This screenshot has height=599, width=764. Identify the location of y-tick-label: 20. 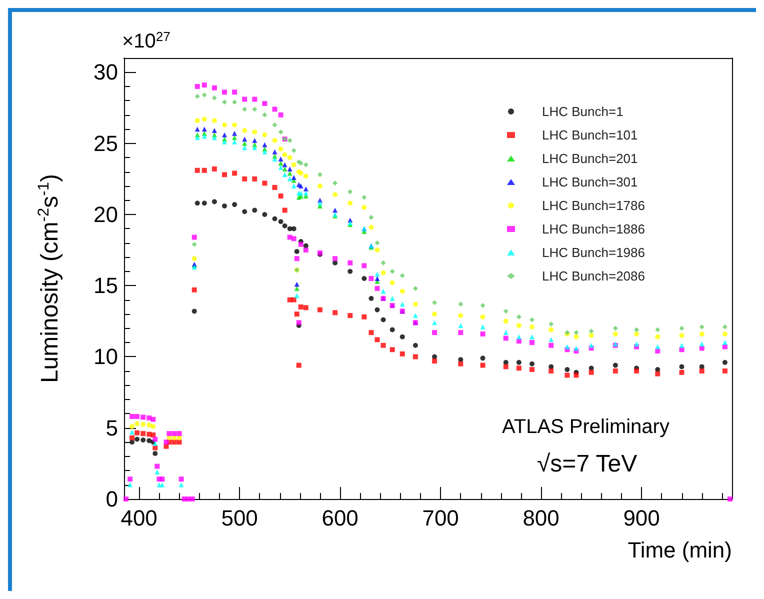
(106, 214).